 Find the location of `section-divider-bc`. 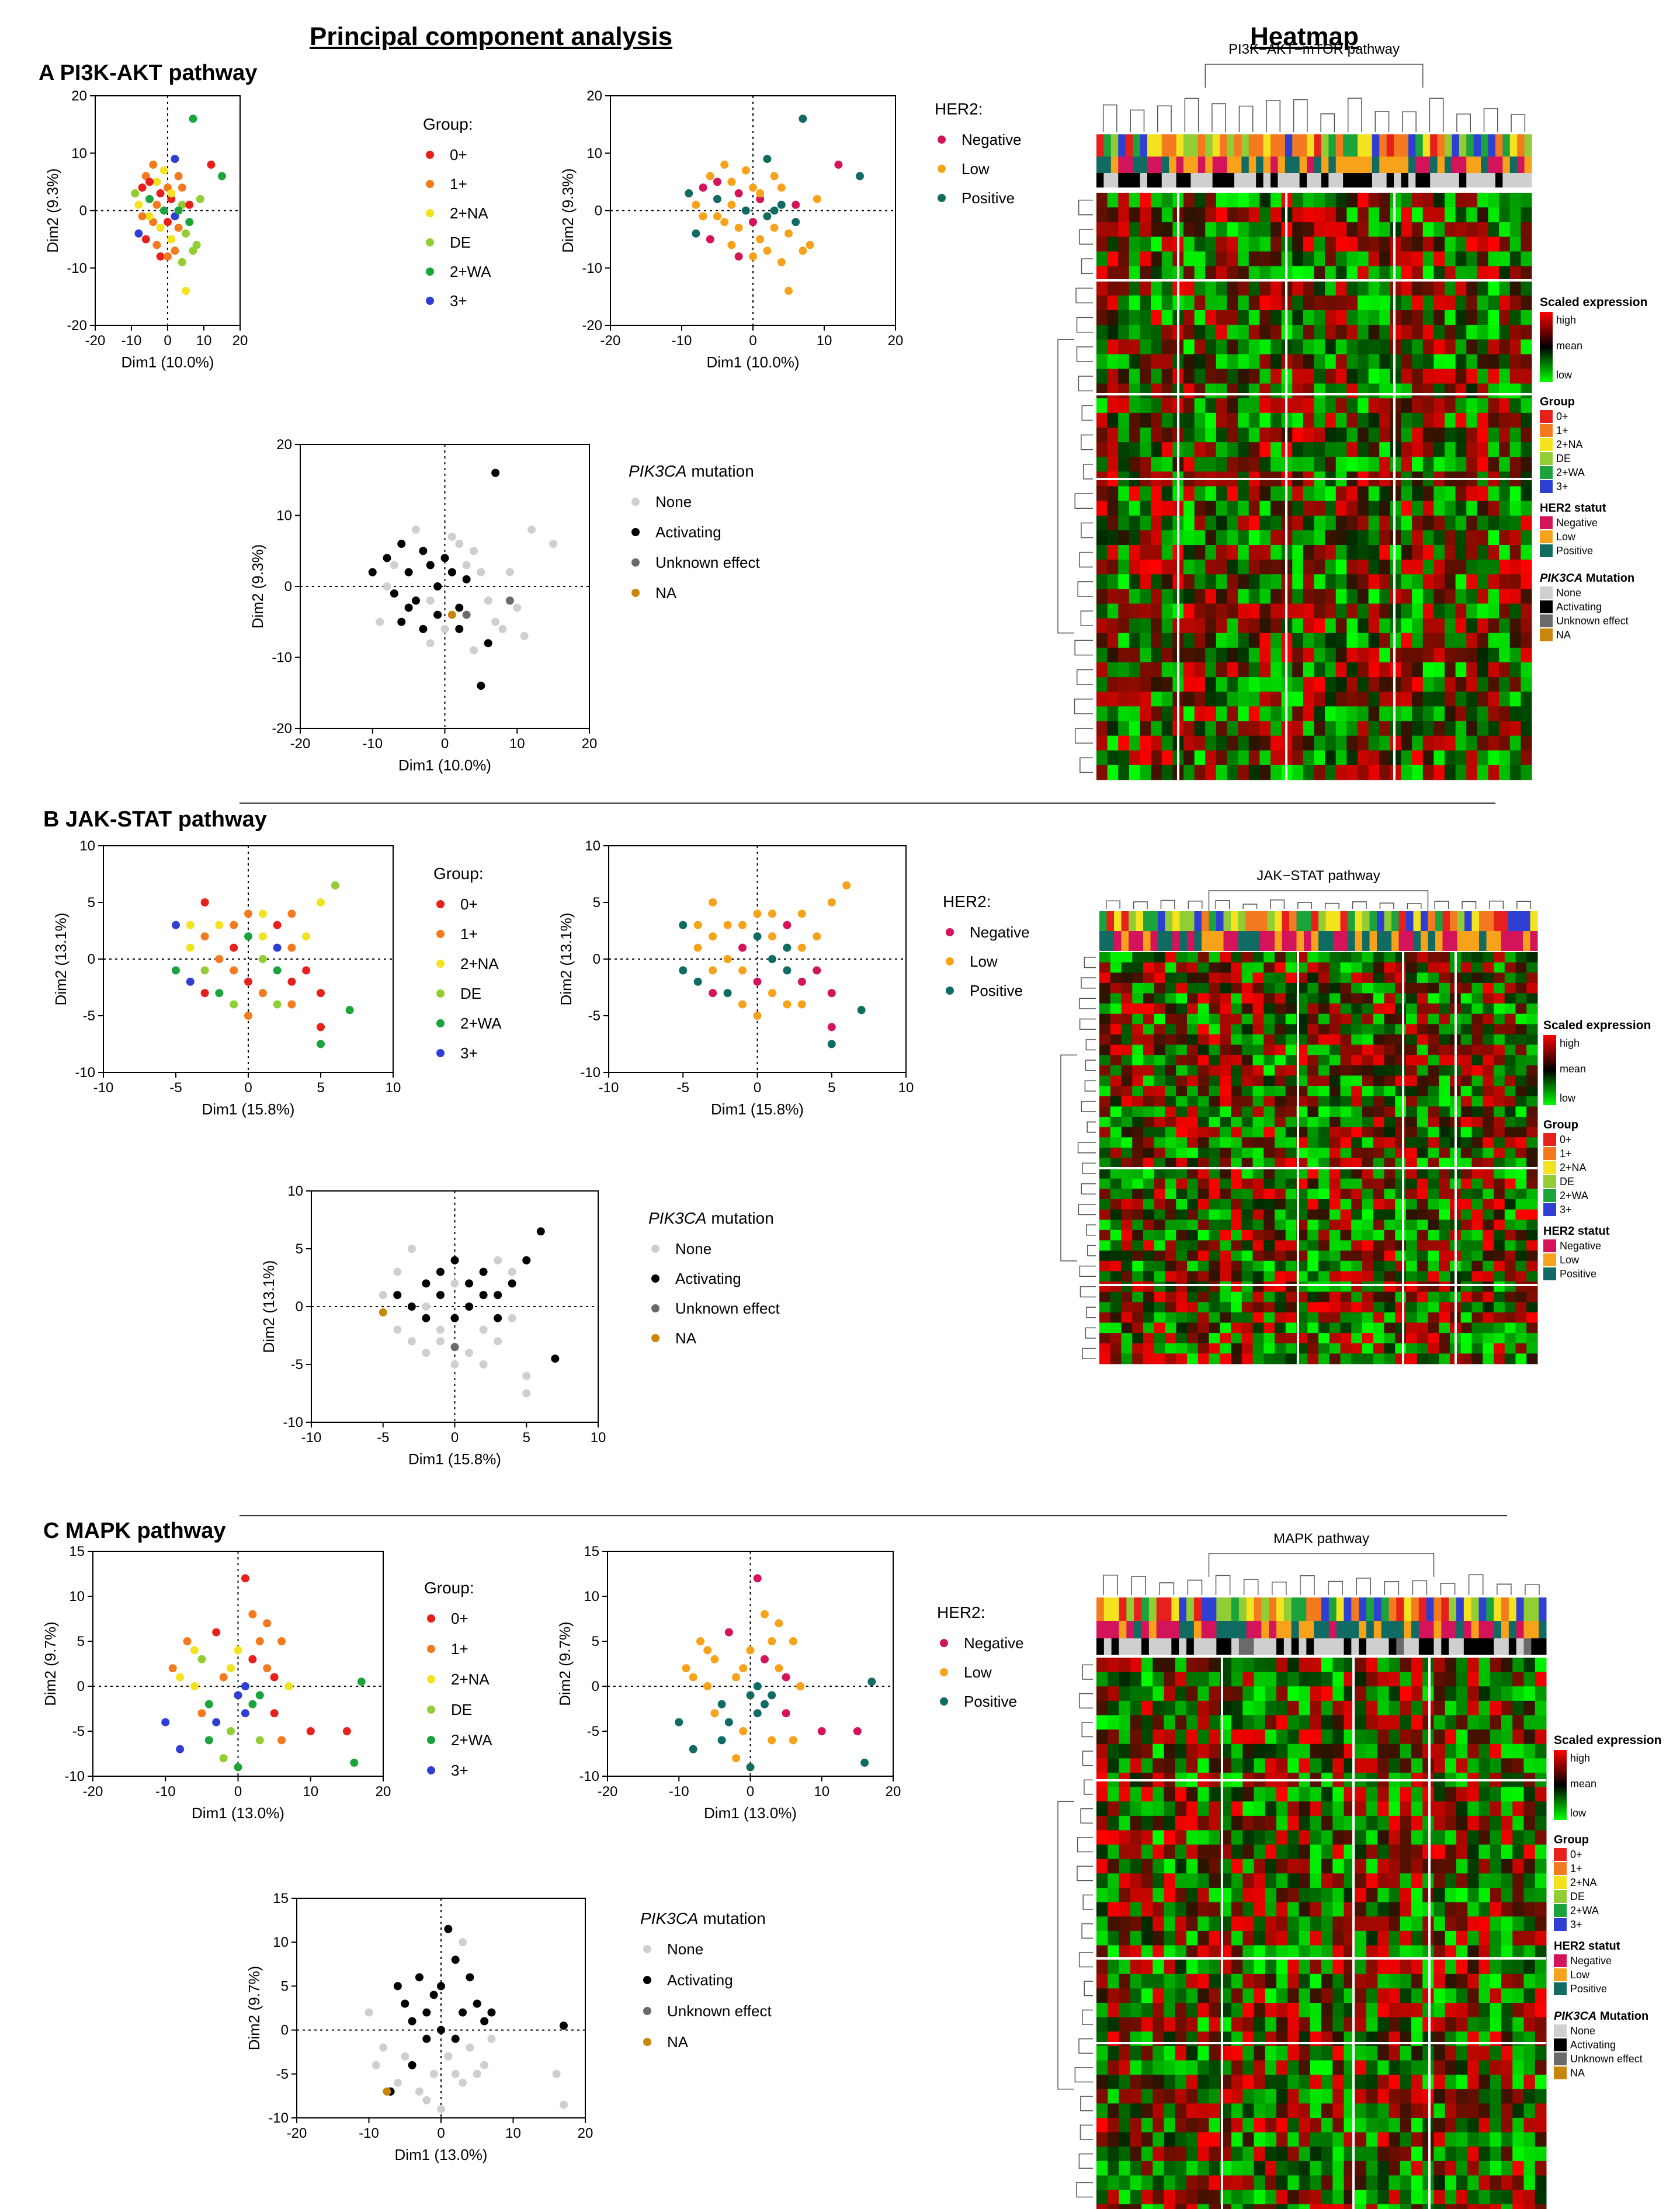

section-divider-bc is located at coordinates (873, 1515).